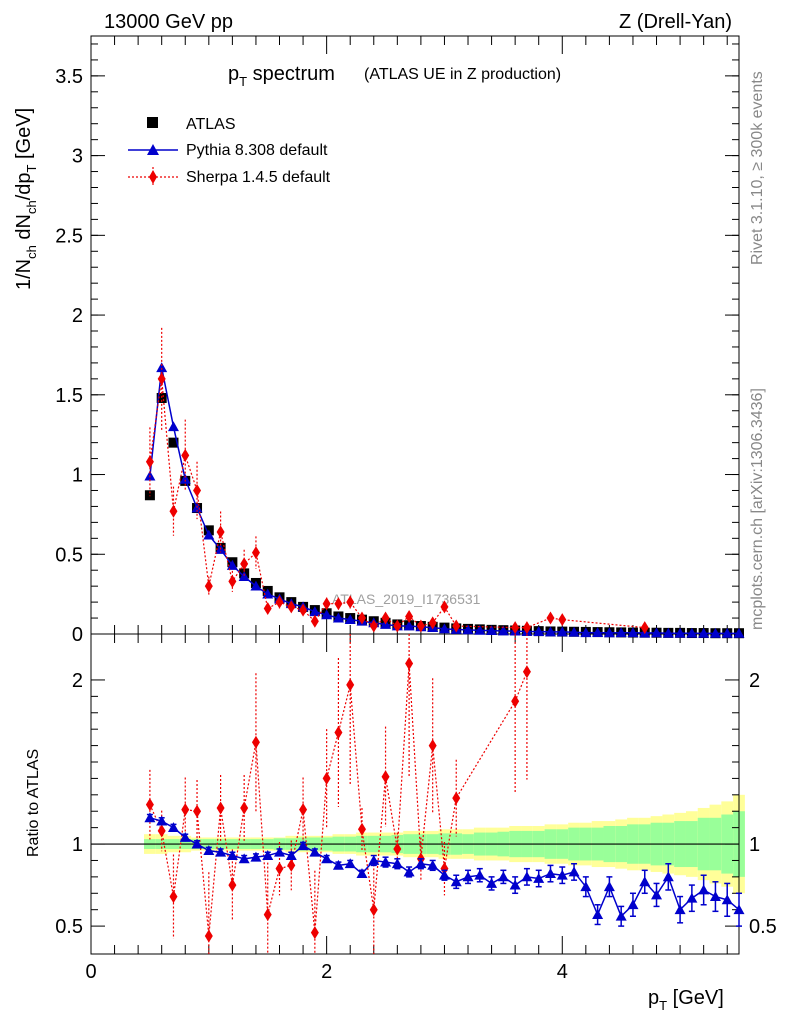 The width and height of the screenshot is (786, 1024). I want to click on title-p: p, so click(233, 74).